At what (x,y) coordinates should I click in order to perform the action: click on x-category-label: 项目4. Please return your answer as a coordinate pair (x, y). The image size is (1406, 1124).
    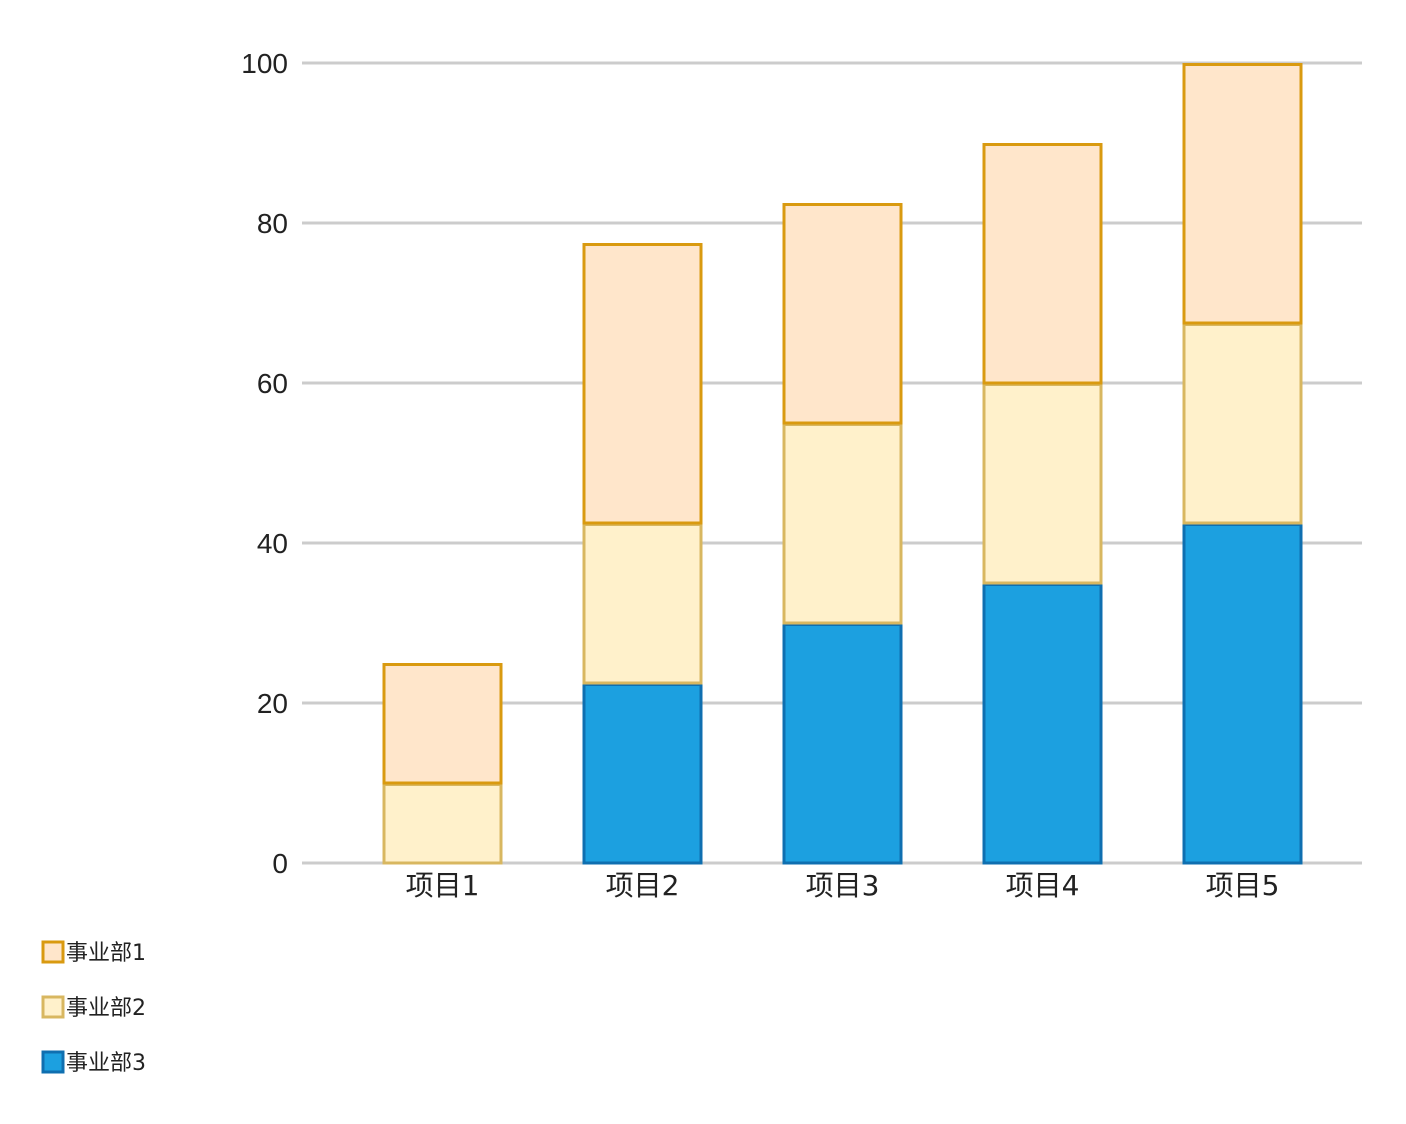
    Looking at the image, I should click on (1043, 885).